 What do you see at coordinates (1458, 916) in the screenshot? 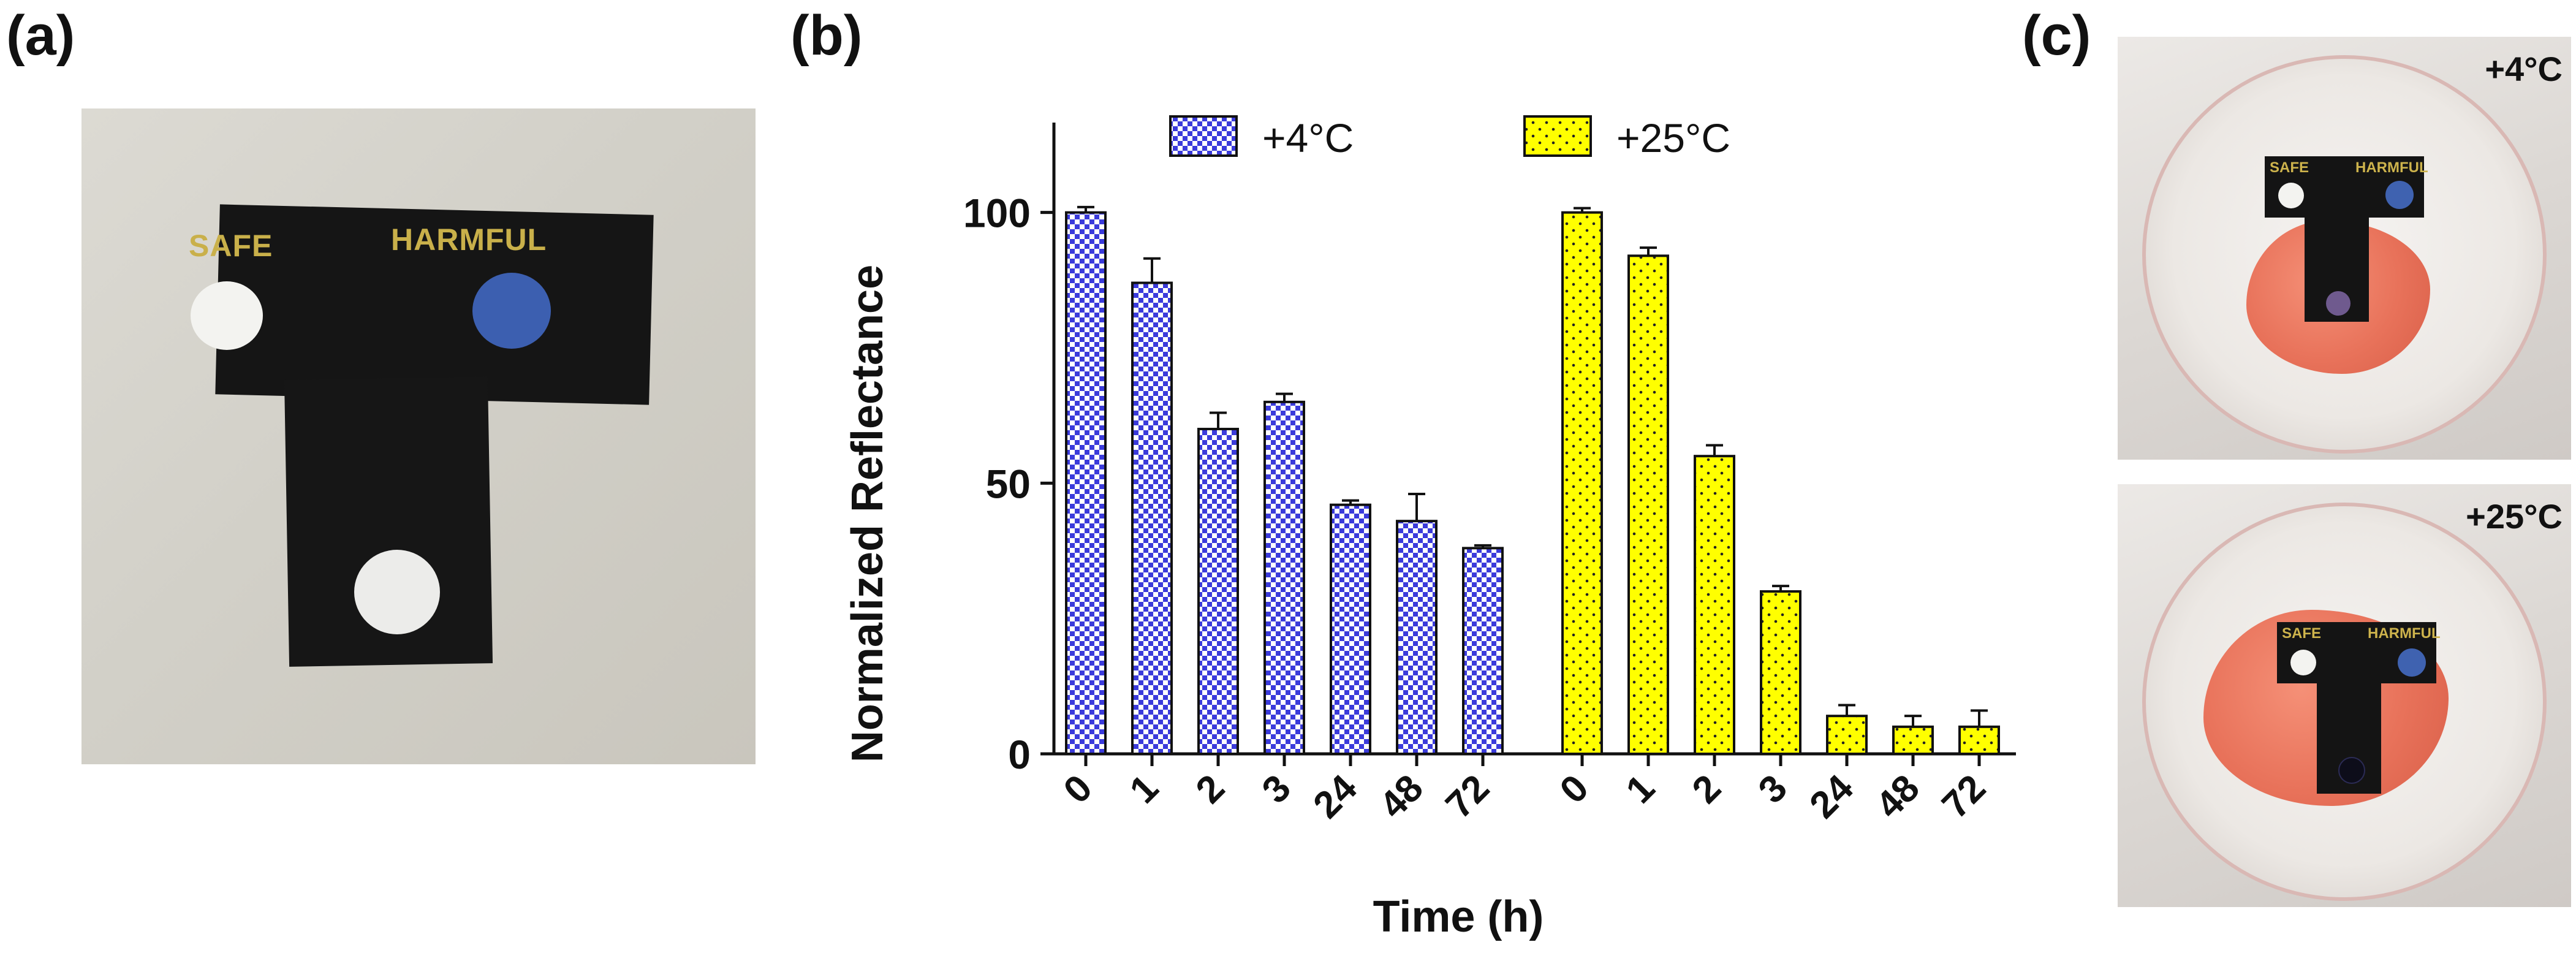
I see `x-axis-title: Time (h)` at bounding box center [1458, 916].